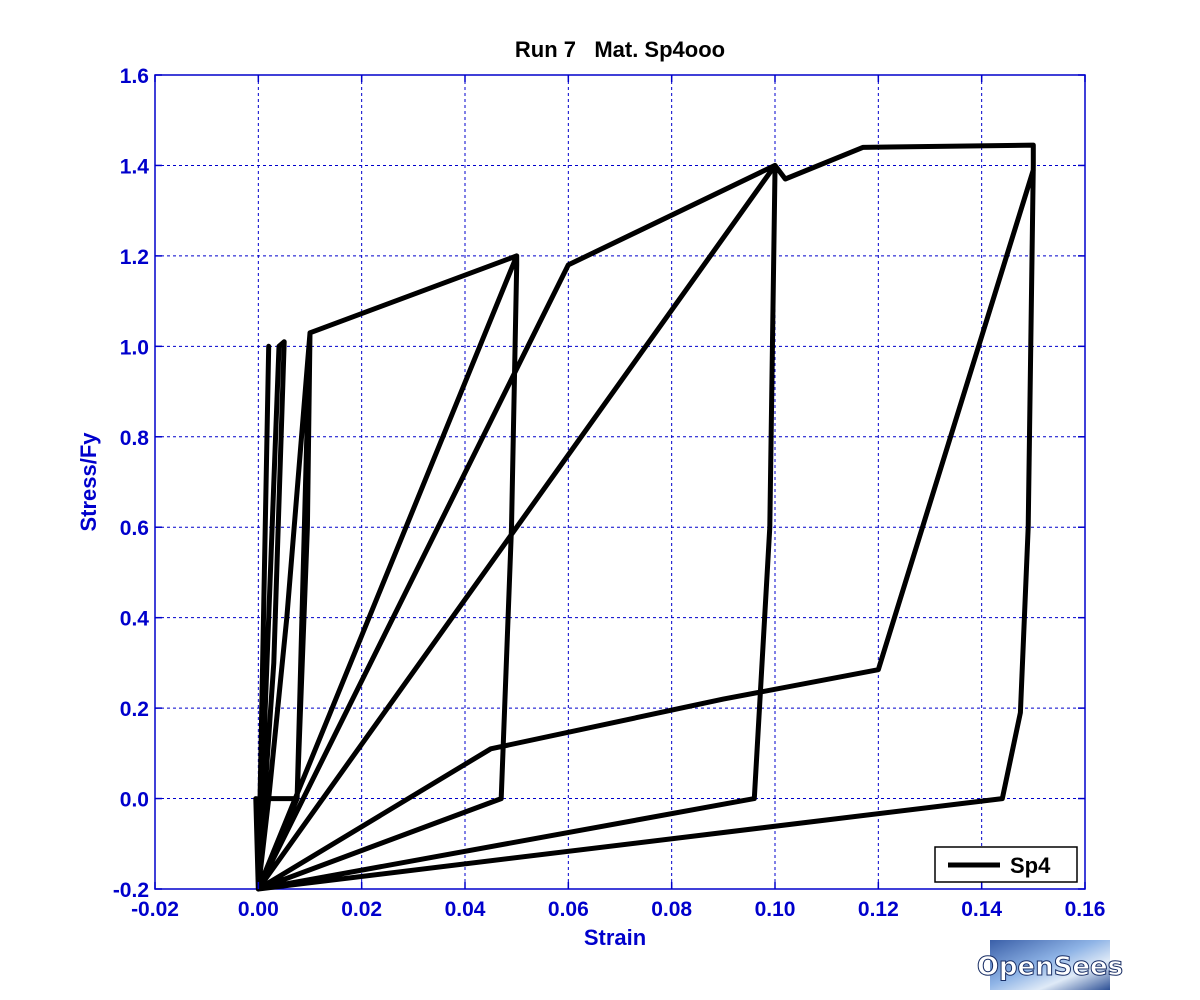  What do you see at coordinates (1085, 909) in the screenshot?
I see `x-tick-label: 0.16` at bounding box center [1085, 909].